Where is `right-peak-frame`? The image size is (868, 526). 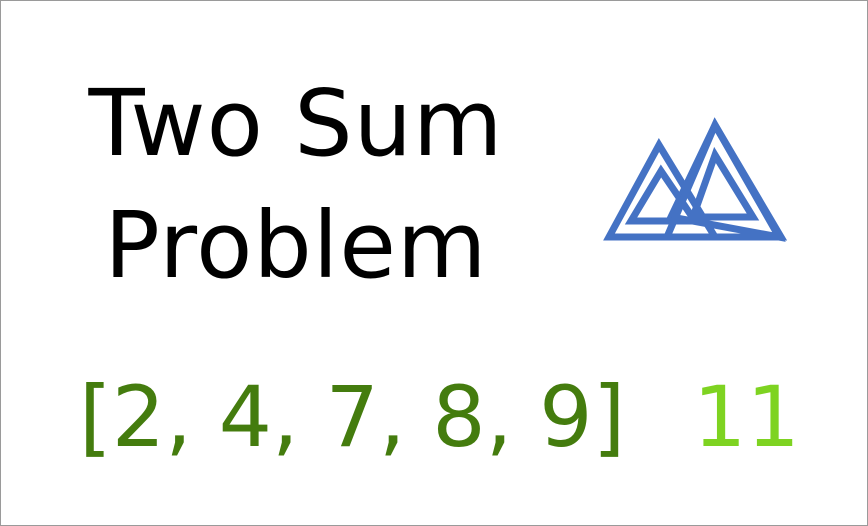 right-peak-frame is located at coordinates (724, 179).